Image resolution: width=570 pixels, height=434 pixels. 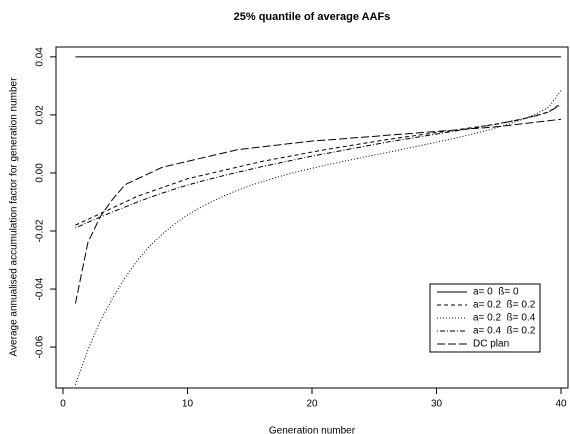 What do you see at coordinates (40, 115) in the screenshot?
I see `y-tick-label: 0.02` at bounding box center [40, 115].